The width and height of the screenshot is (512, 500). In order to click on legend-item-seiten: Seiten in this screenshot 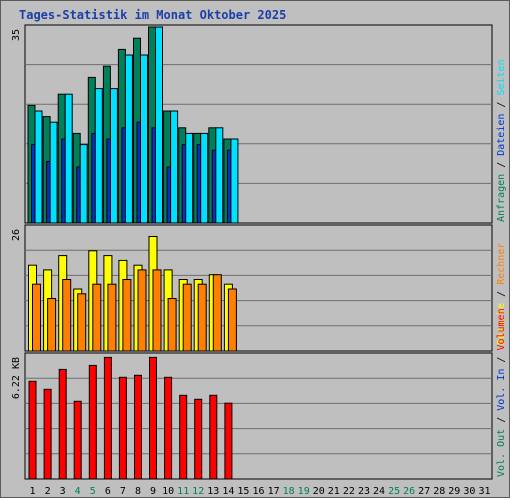, I will do `click(501, 77)`.